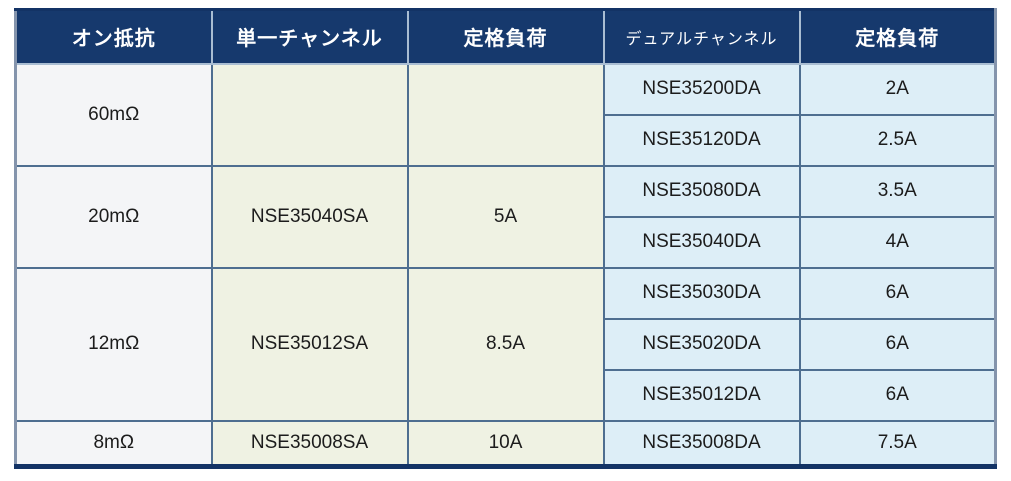 The image size is (1011, 481). Describe the element at coordinates (701, 89) in the screenshot. I see `dual-part-cell: NSE35200DA` at that location.